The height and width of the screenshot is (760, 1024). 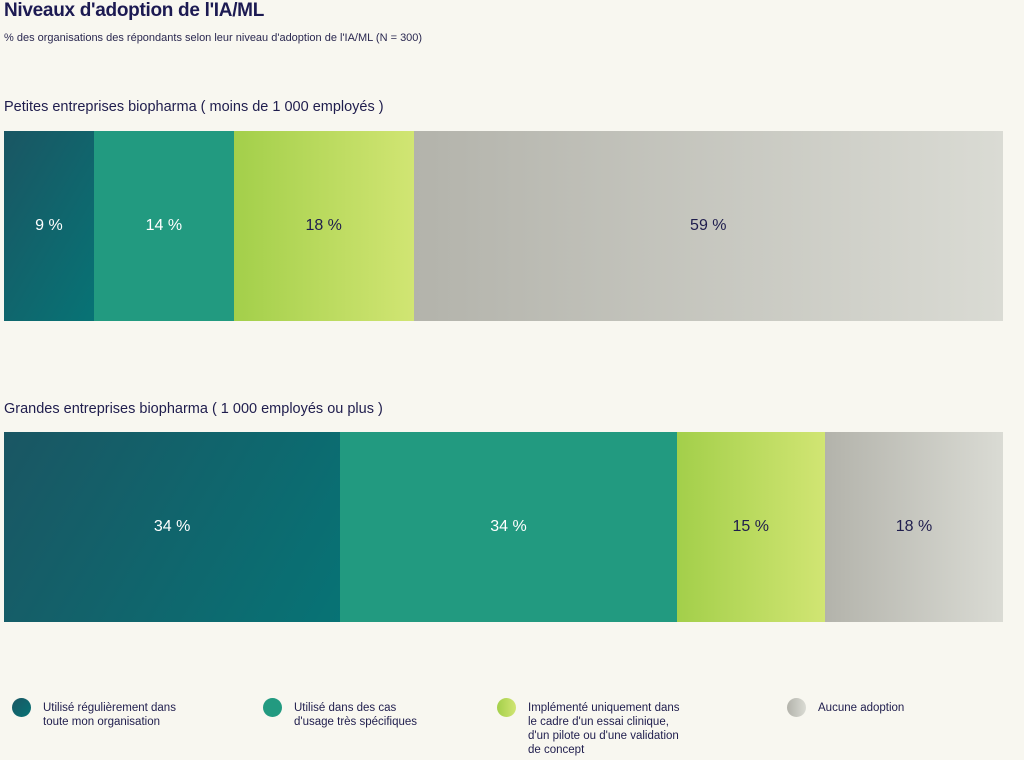 I want to click on legend-item-no-adoption: Aucune adoption, so click(x=845, y=707).